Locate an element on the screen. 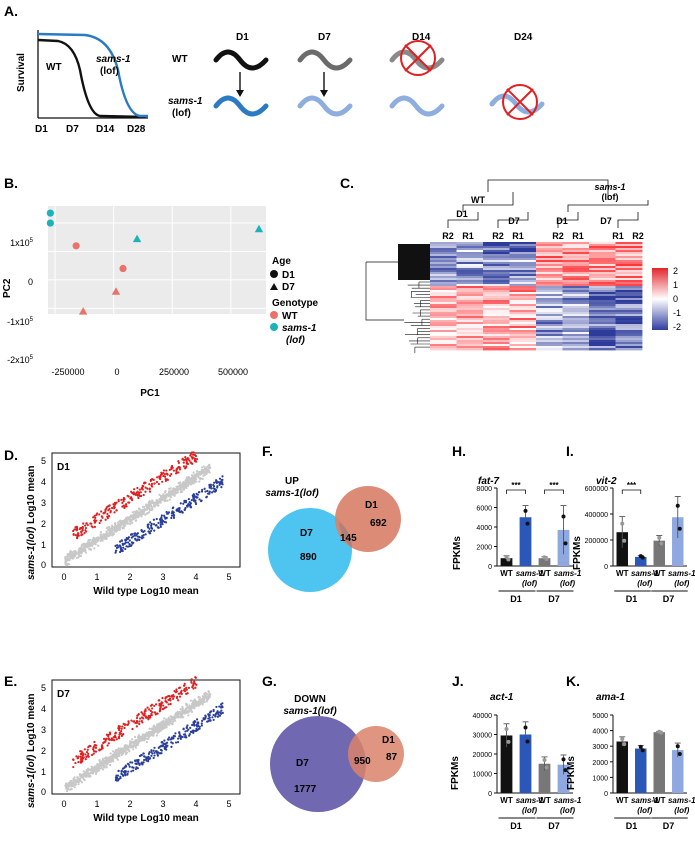 The width and height of the screenshot is (695, 854). arrow-head-d7 is located at coordinates (324, 93).